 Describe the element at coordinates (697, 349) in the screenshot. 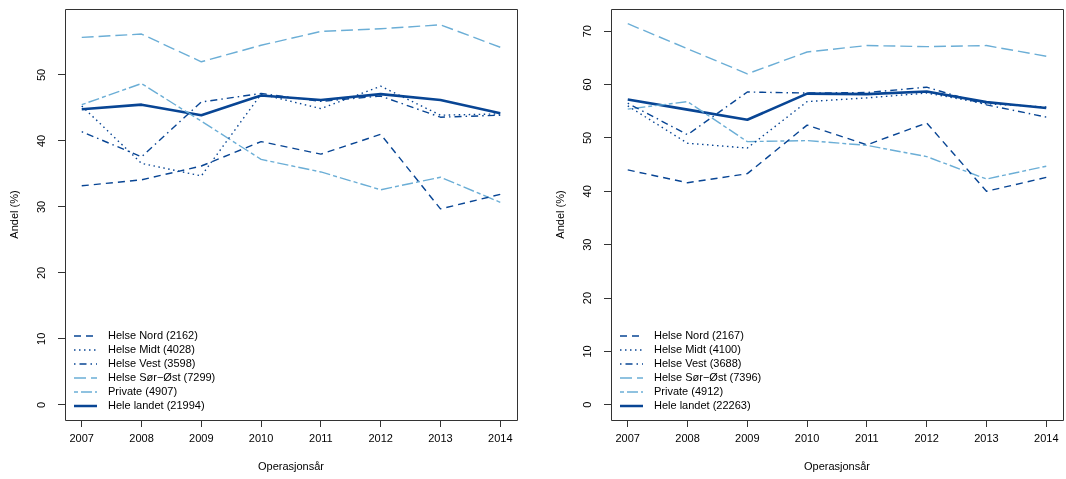

I see `legend-label: Helse Midt (4100)` at that location.